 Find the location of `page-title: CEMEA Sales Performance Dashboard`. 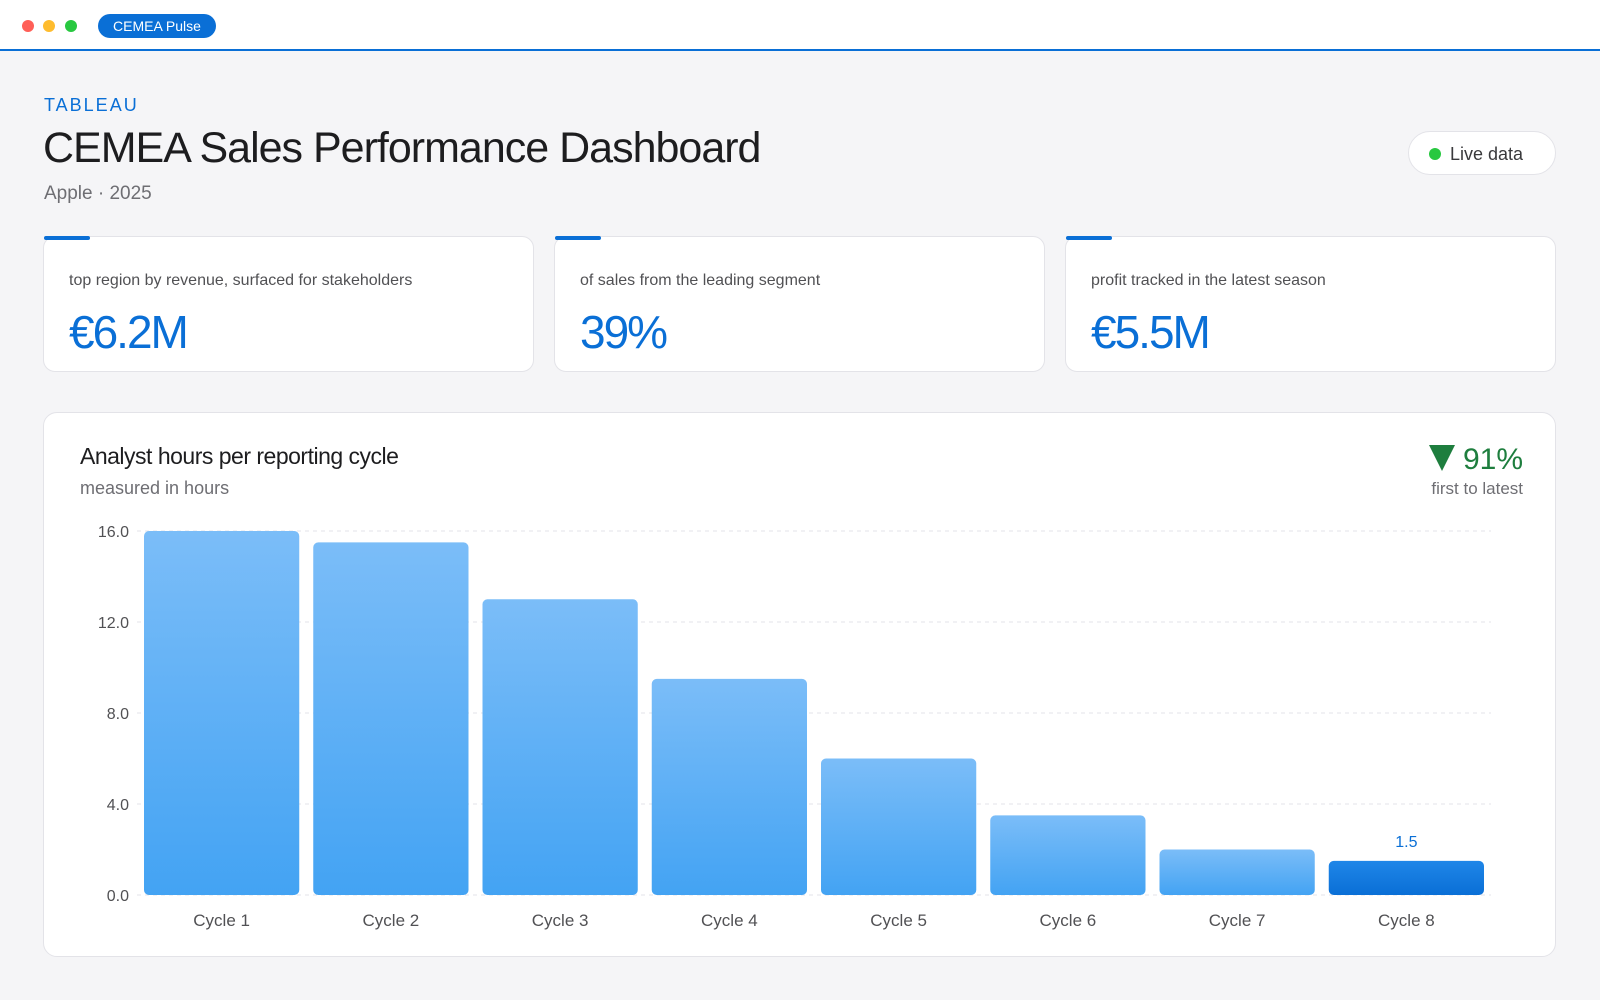

page-title: CEMEA Sales Performance Dashboard is located at coordinates (402, 148).